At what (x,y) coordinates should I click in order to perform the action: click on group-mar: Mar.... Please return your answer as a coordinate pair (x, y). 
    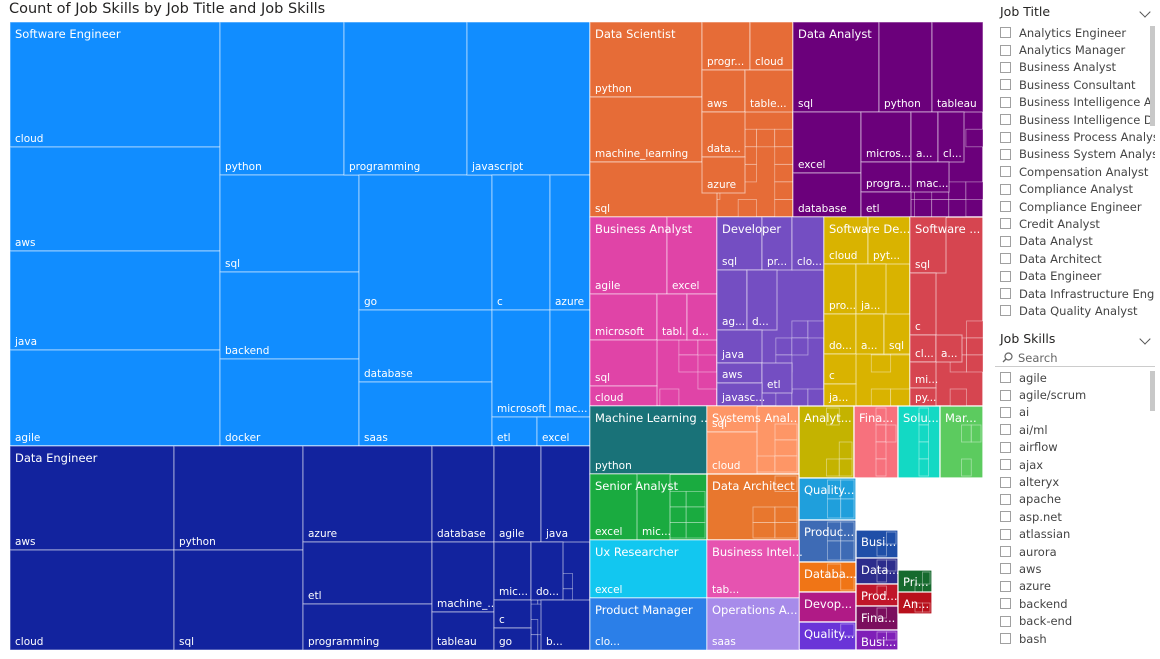
    Looking at the image, I should click on (961, 442).